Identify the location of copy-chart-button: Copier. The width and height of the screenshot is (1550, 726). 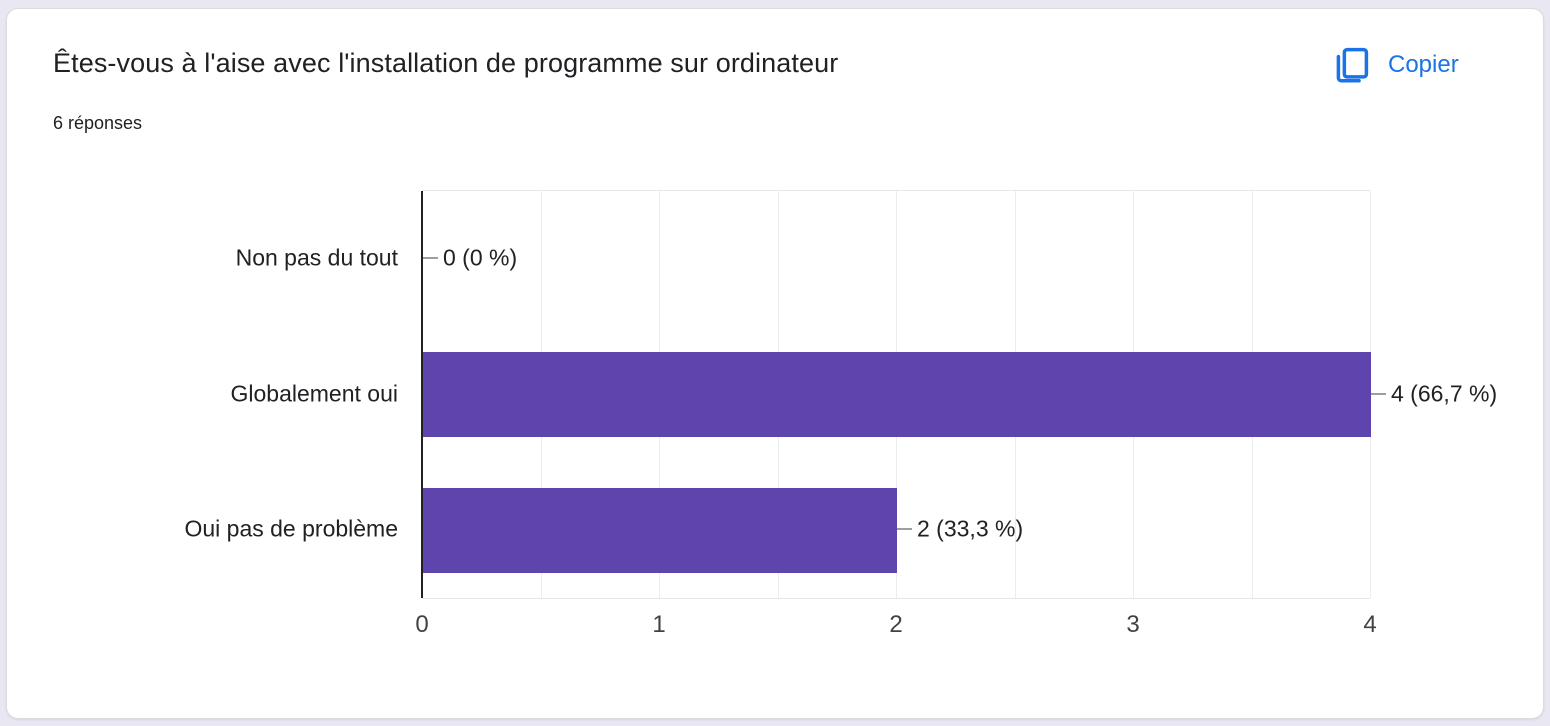
(1394, 65).